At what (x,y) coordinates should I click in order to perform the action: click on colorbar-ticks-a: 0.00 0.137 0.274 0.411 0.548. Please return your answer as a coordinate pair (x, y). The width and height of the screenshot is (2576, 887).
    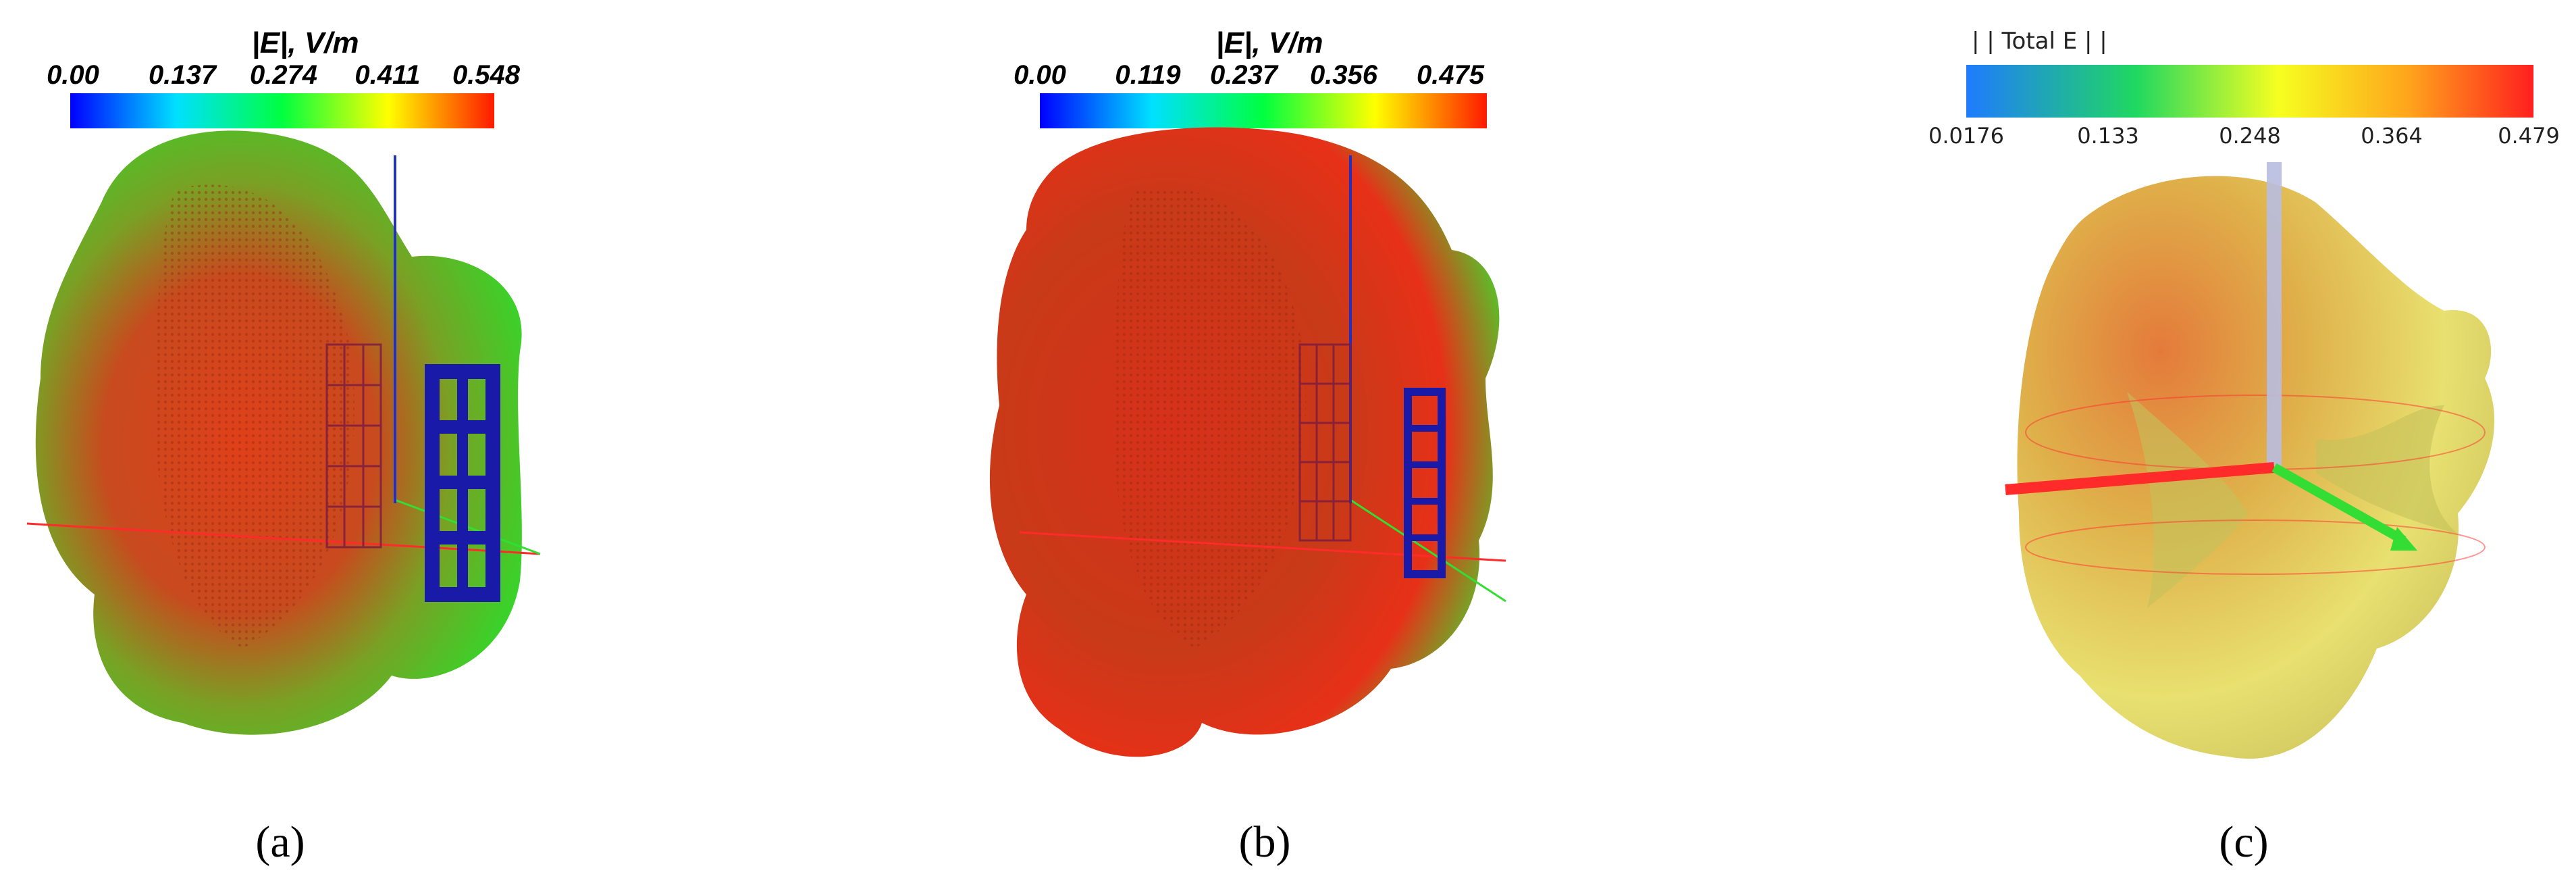
    Looking at the image, I should click on (284, 75).